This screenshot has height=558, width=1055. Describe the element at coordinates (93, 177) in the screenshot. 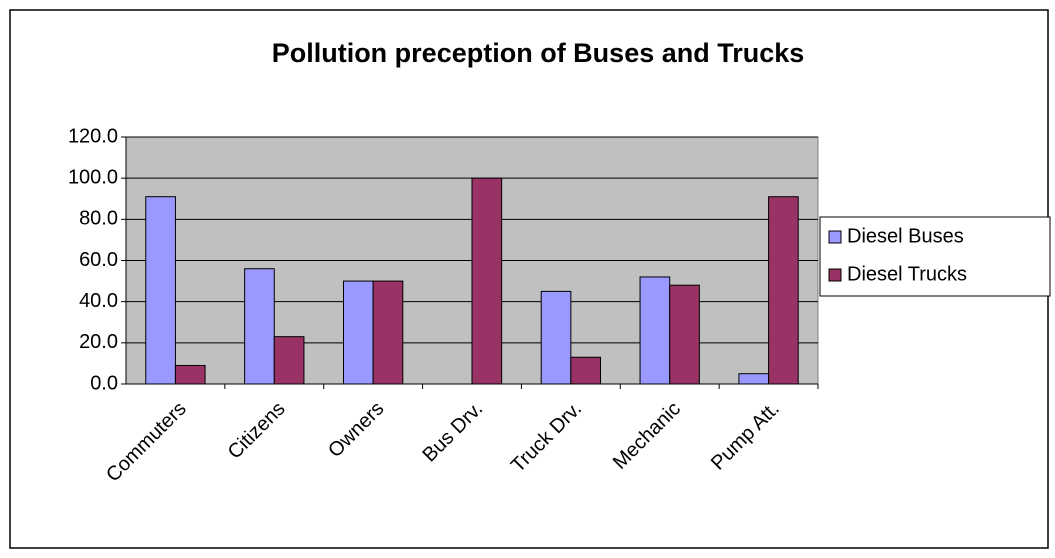

I see `y-tick-label: 100.0` at that location.